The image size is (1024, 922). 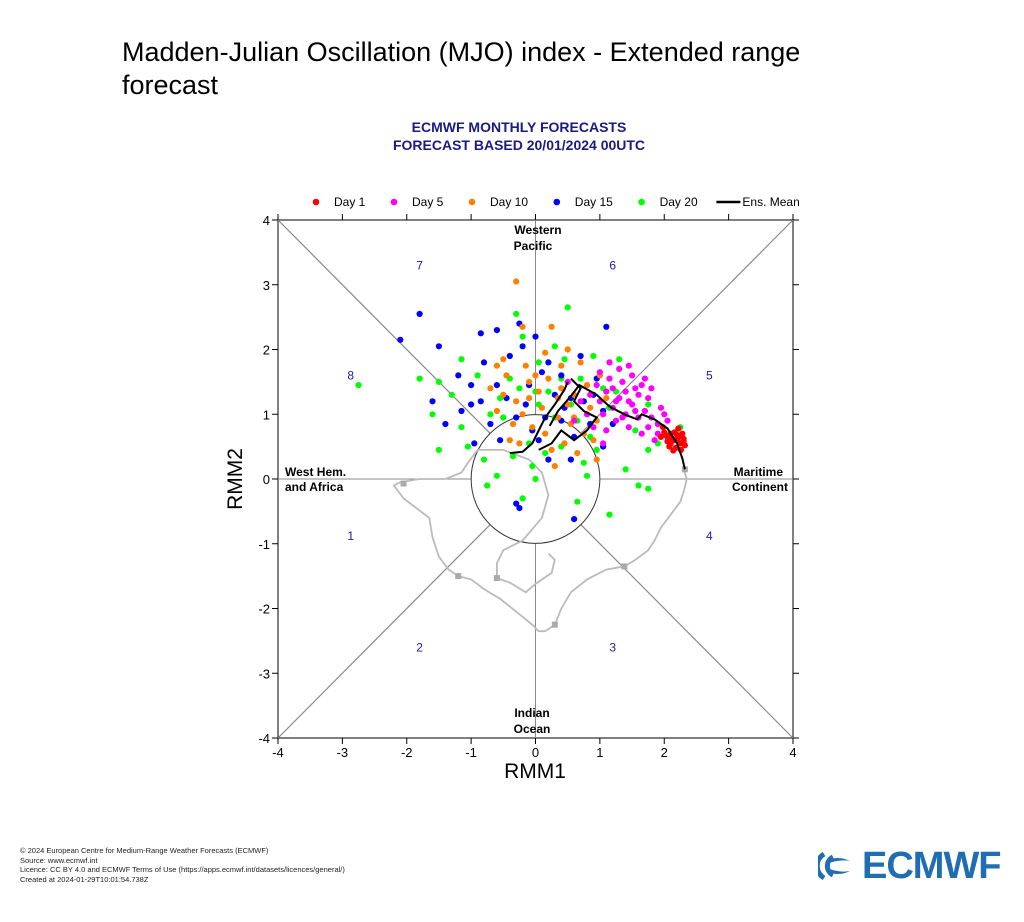 I want to click on y-tick-label: 0, so click(x=266, y=479).